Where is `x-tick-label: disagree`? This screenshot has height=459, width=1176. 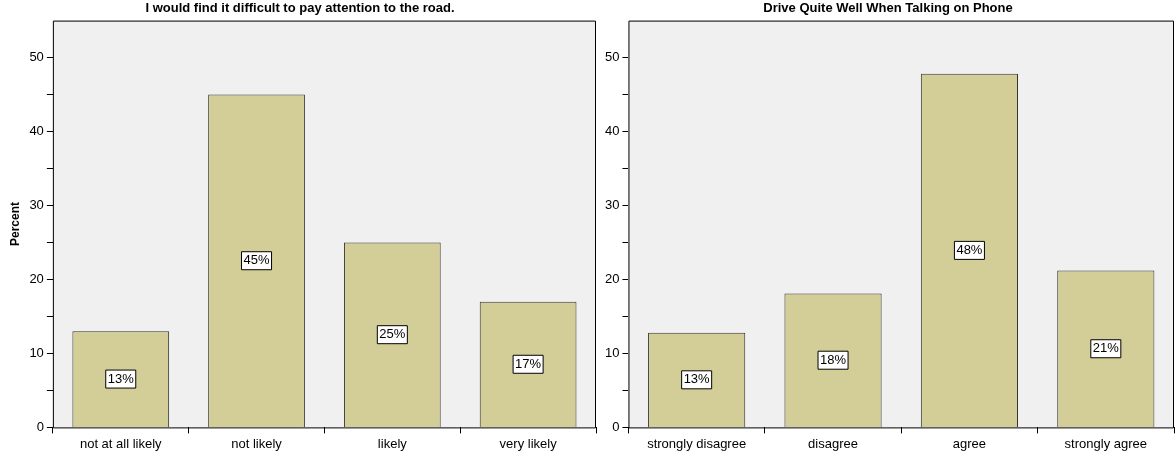 x-tick-label: disagree is located at coordinates (833, 443).